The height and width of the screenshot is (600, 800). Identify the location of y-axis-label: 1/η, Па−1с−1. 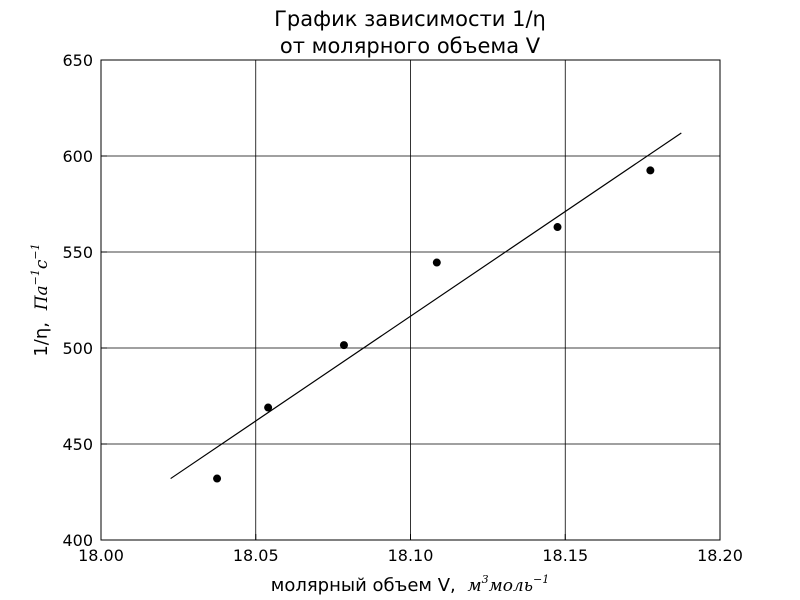
(40, 299).